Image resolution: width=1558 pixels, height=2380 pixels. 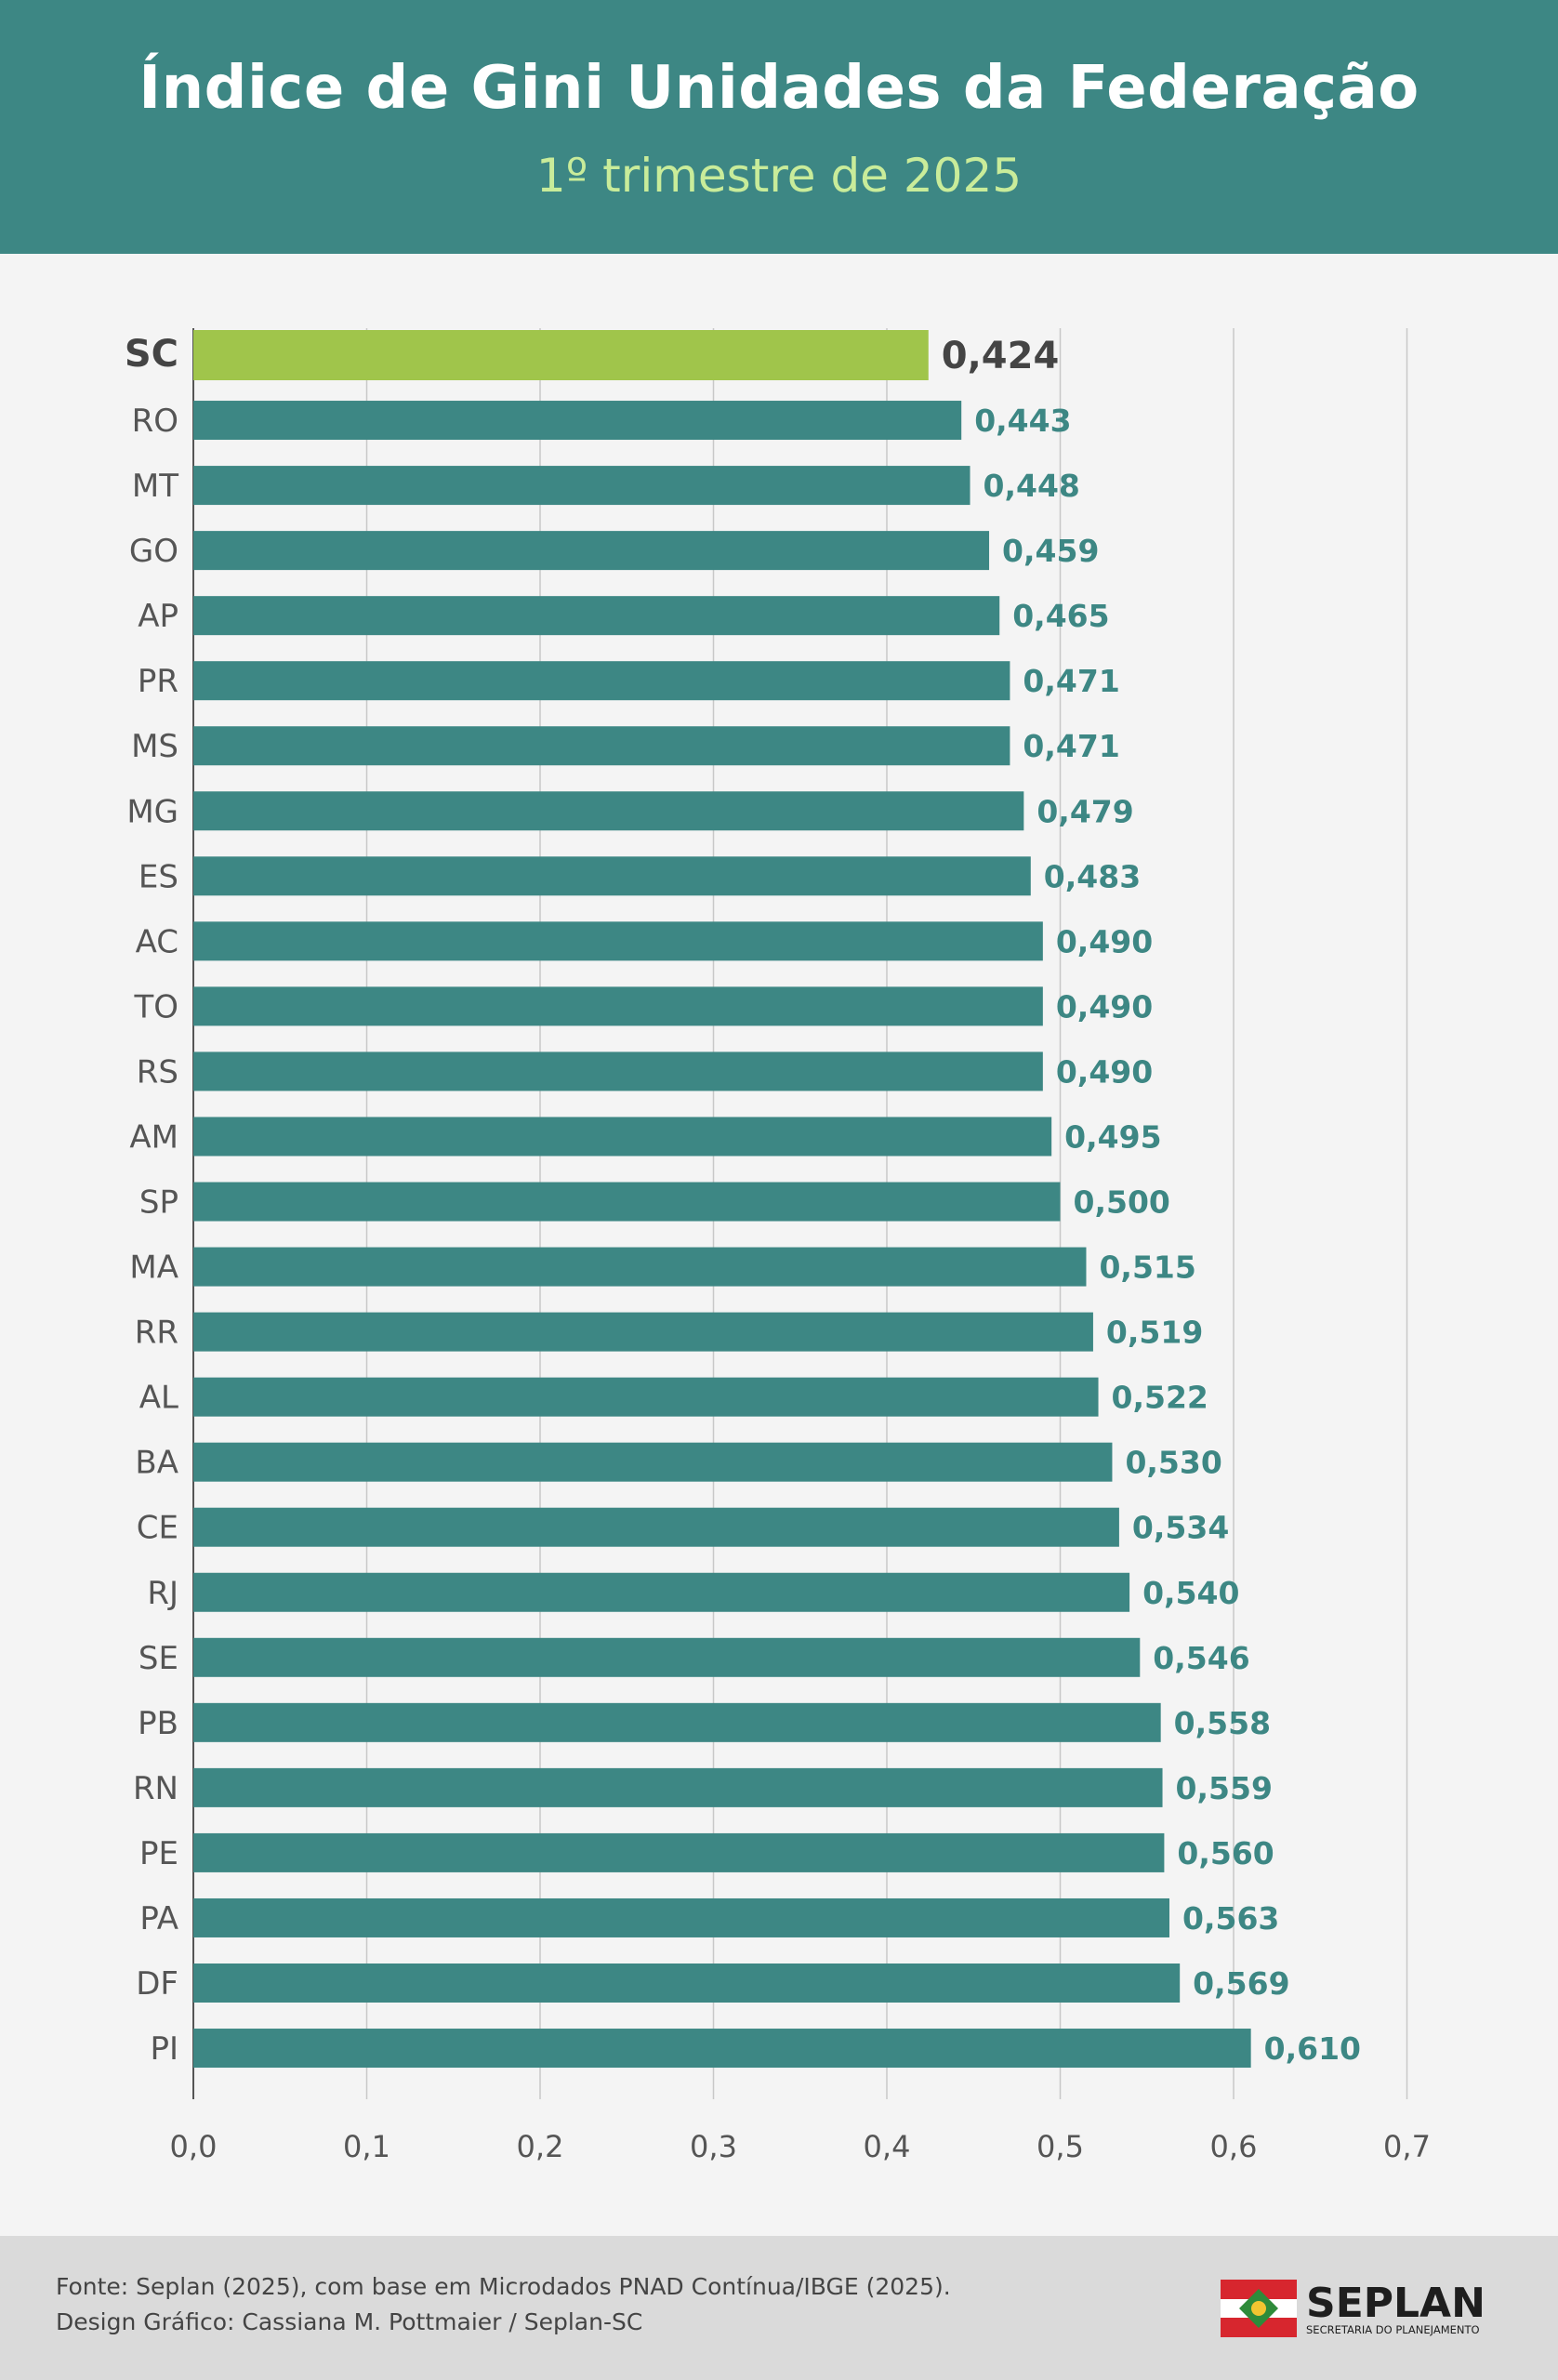 I want to click on x-tick-label: 0,5, so click(x=1060, y=2146).